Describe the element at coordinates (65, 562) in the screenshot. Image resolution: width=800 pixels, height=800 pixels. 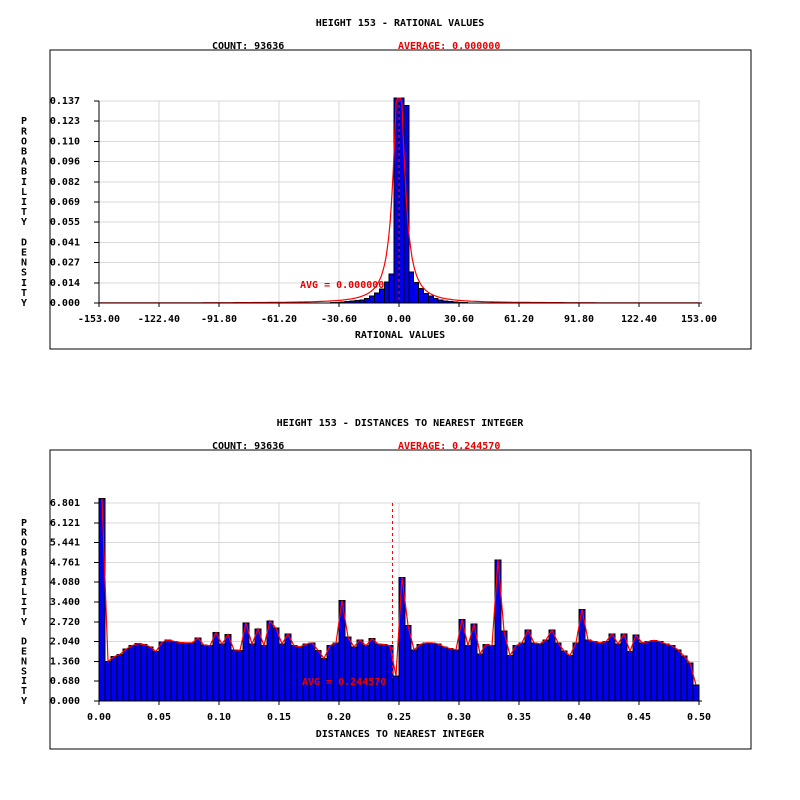
I see `y-tick-label: 4.761` at that location.